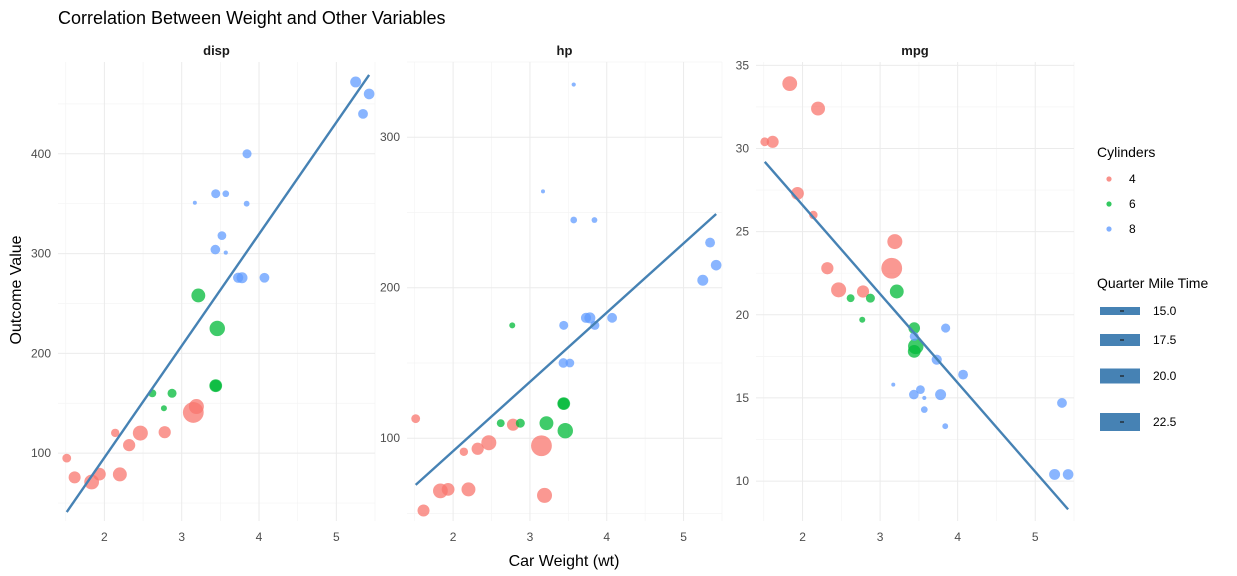 This screenshot has width=1237, height=576. Describe the element at coordinates (1132, 179) in the screenshot. I see `legend-label-cyl-4: 4` at that location.